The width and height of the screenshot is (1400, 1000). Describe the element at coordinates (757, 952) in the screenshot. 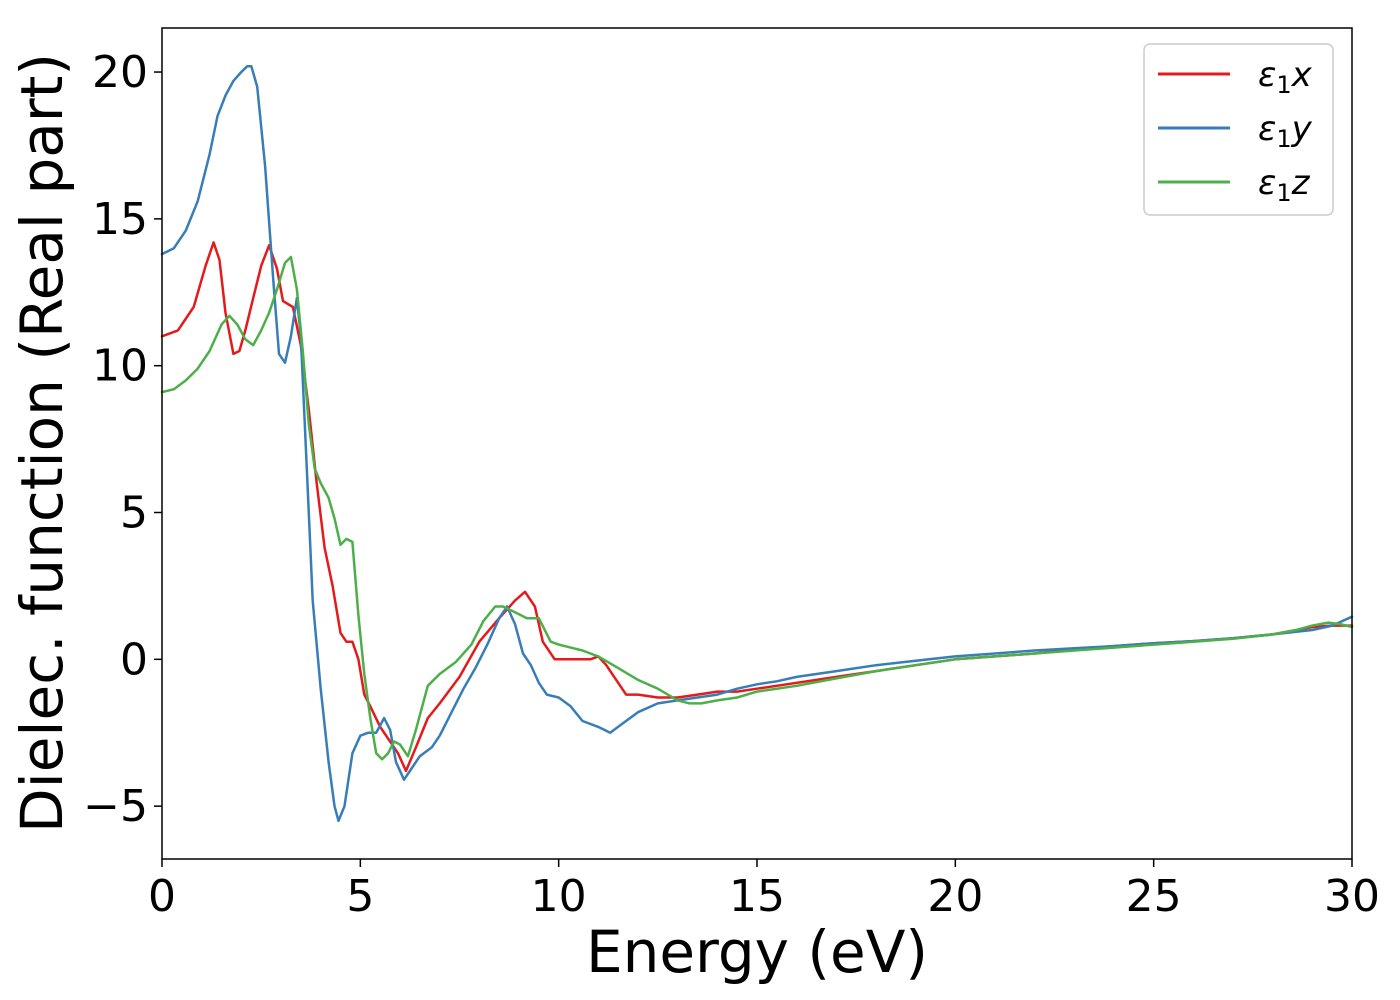

I see `x-axis-title: Energy (eV)` at that location.